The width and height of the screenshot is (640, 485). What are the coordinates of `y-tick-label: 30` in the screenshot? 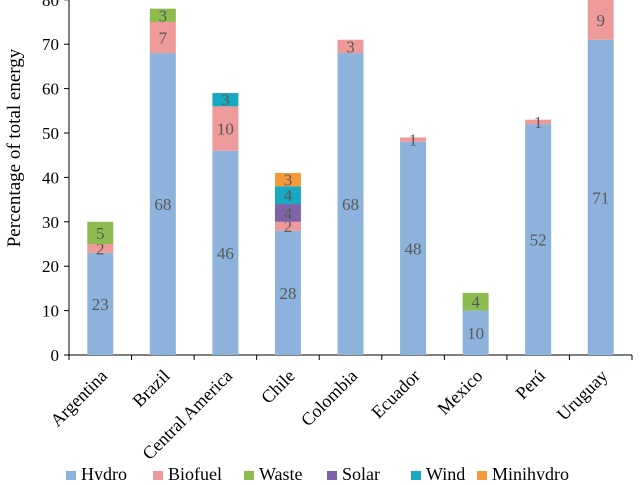 It's located at (50, 222).